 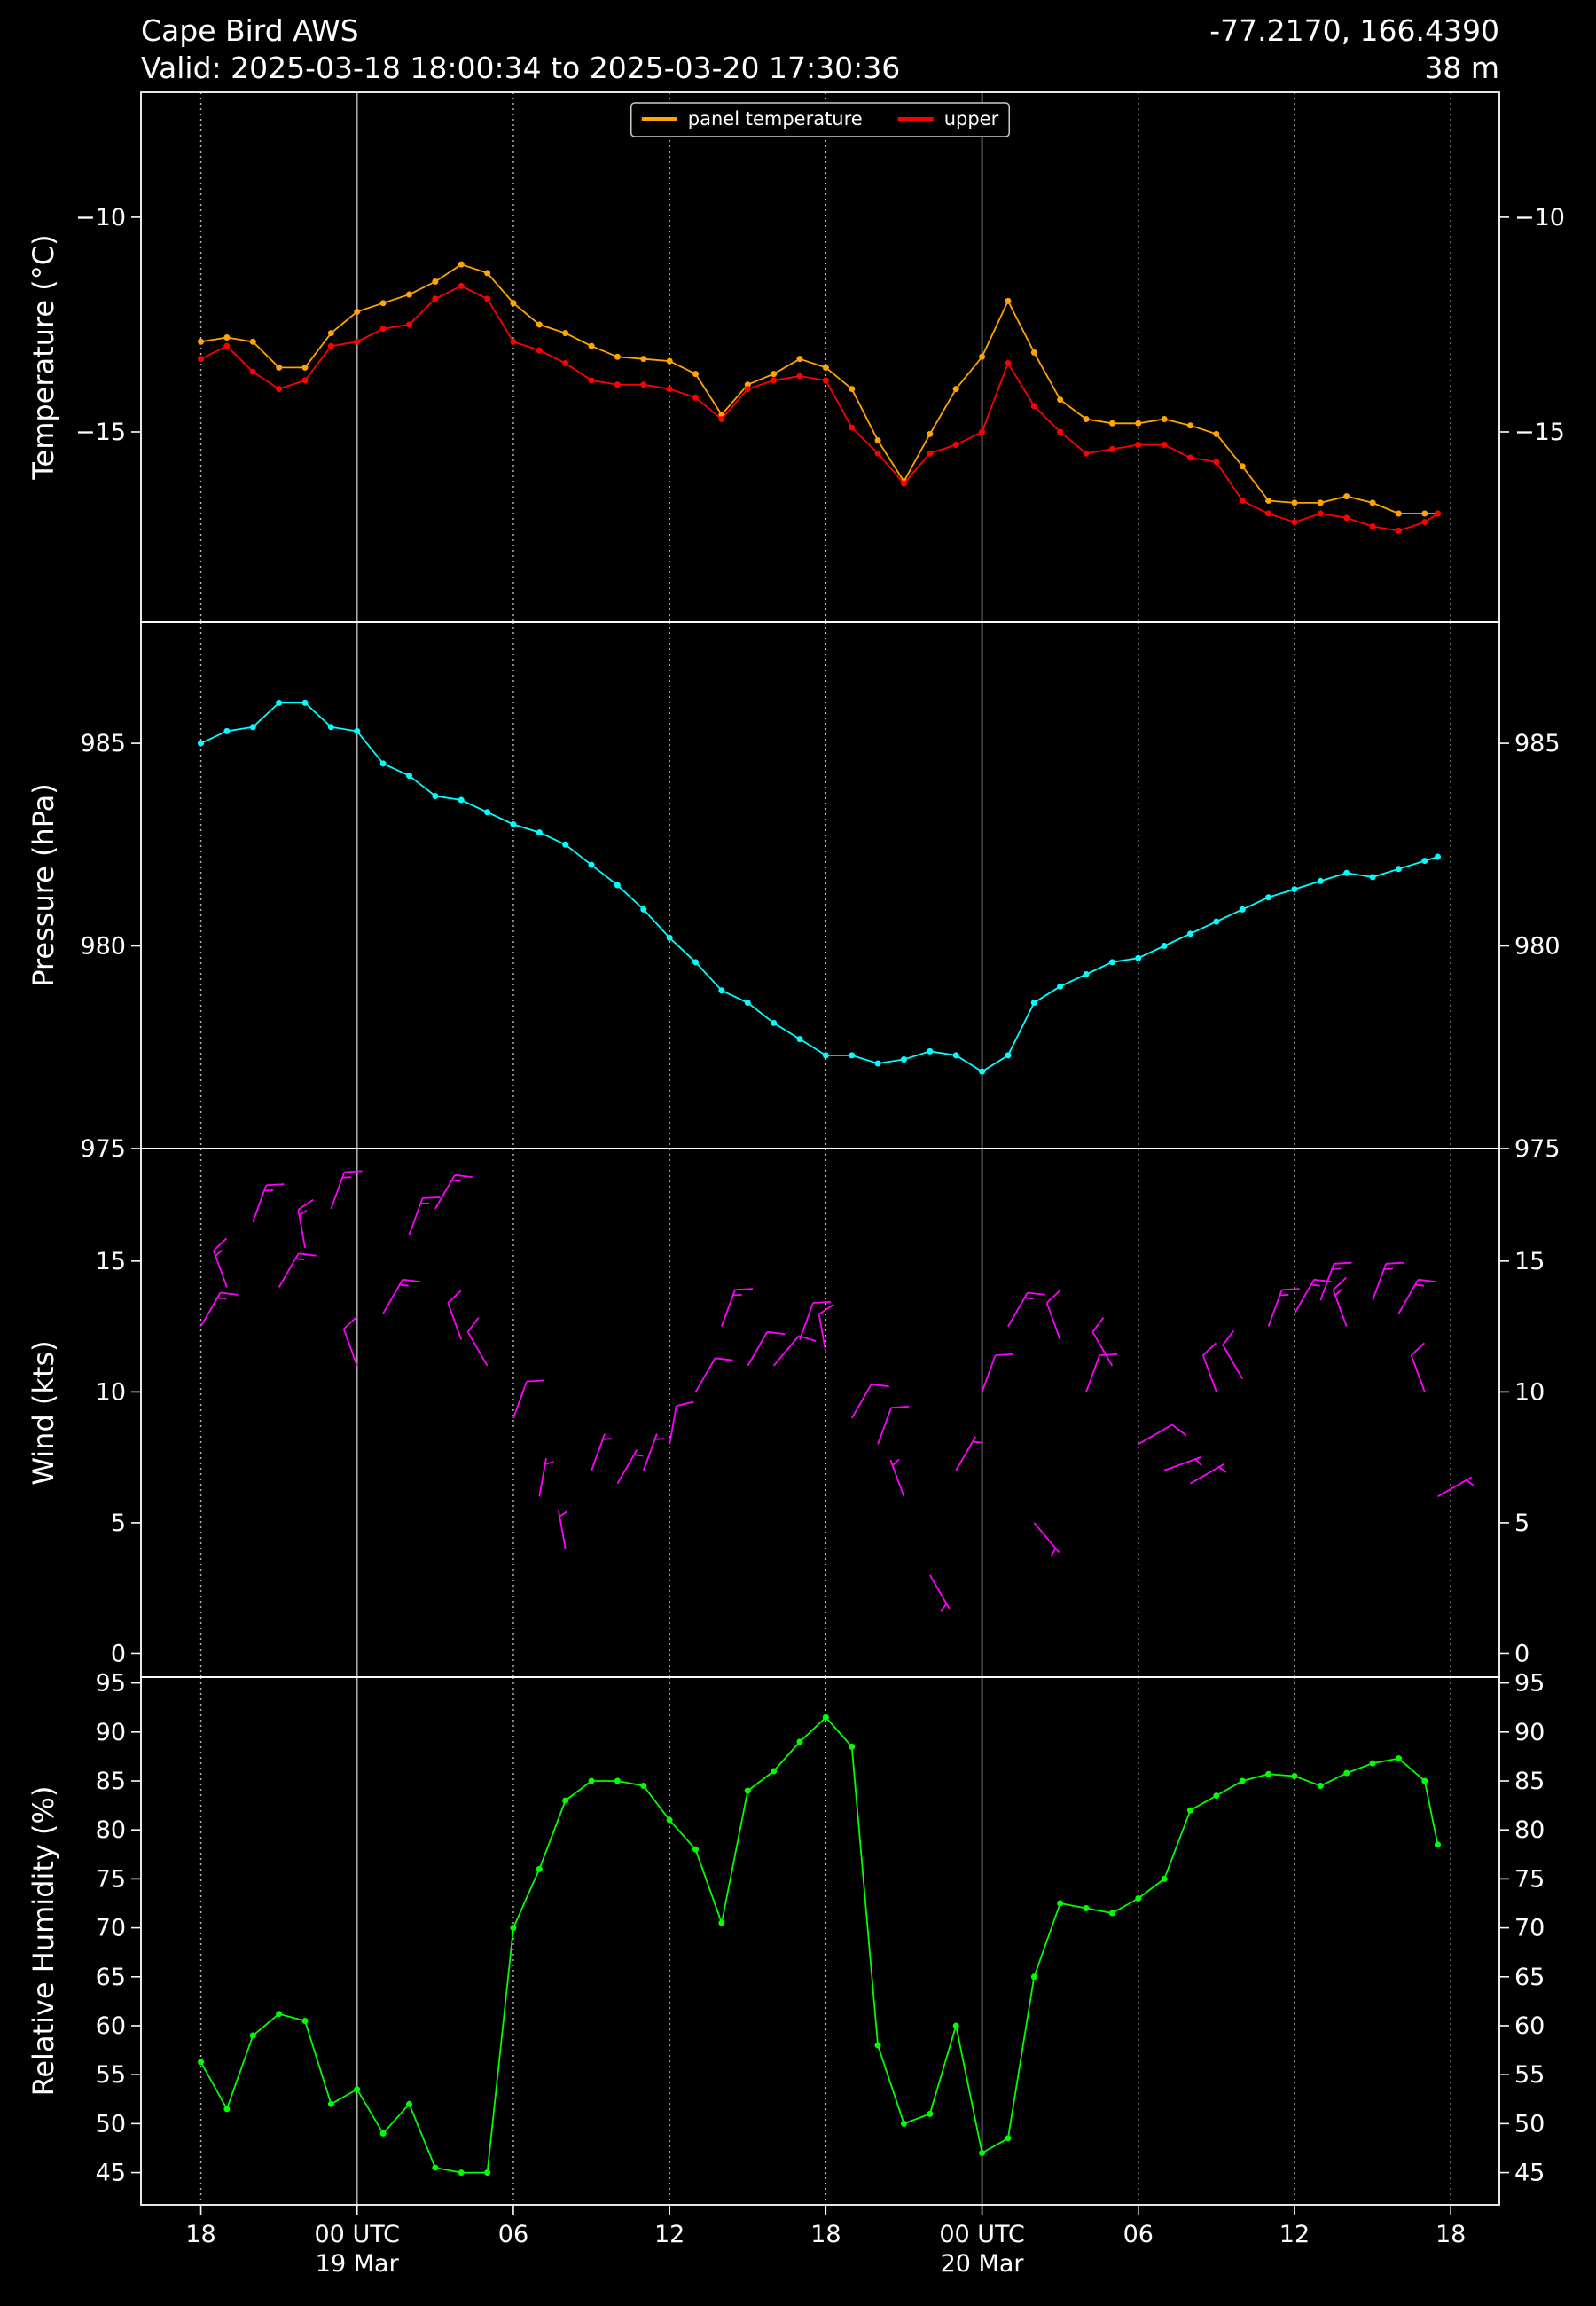 I want to click on y-tick-label: −10, so click(x=101, y=217).